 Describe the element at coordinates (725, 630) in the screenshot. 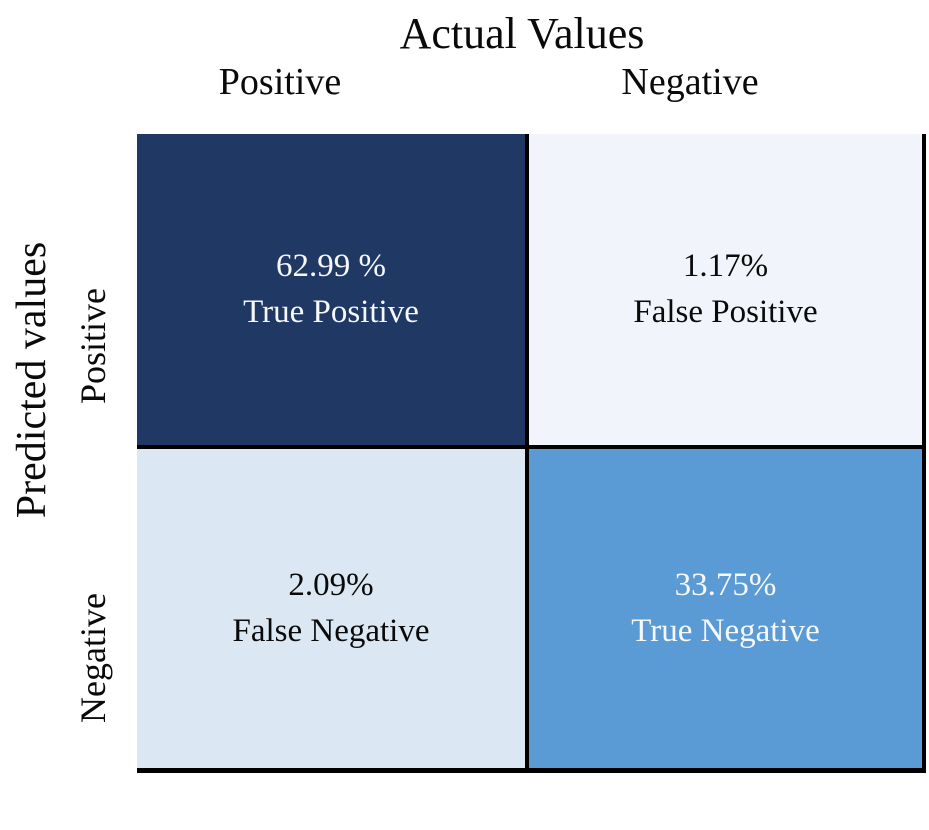

I see `cell-label: True Negative` at that location.